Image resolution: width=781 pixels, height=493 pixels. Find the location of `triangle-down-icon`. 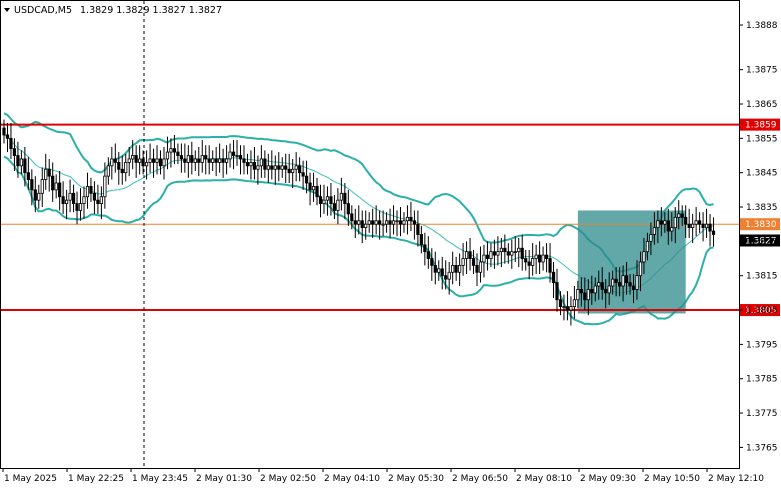

triangle-down-icon is located at coordinates (7, 10).